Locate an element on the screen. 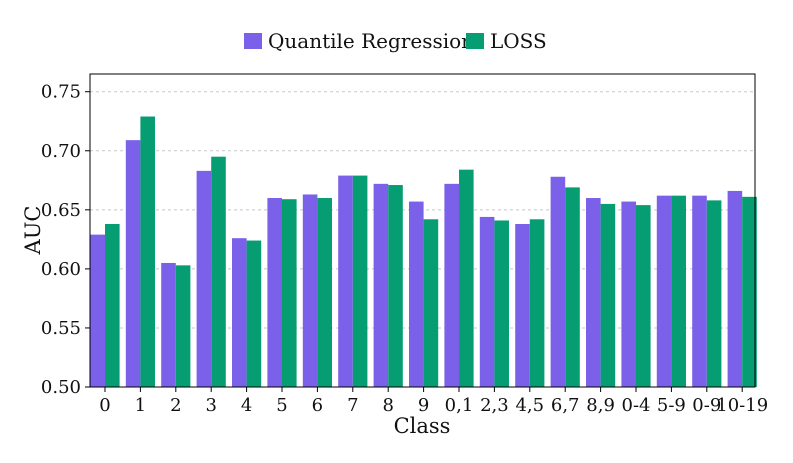  x-tick-label: 5-9 is located at coordinates (671, 405).